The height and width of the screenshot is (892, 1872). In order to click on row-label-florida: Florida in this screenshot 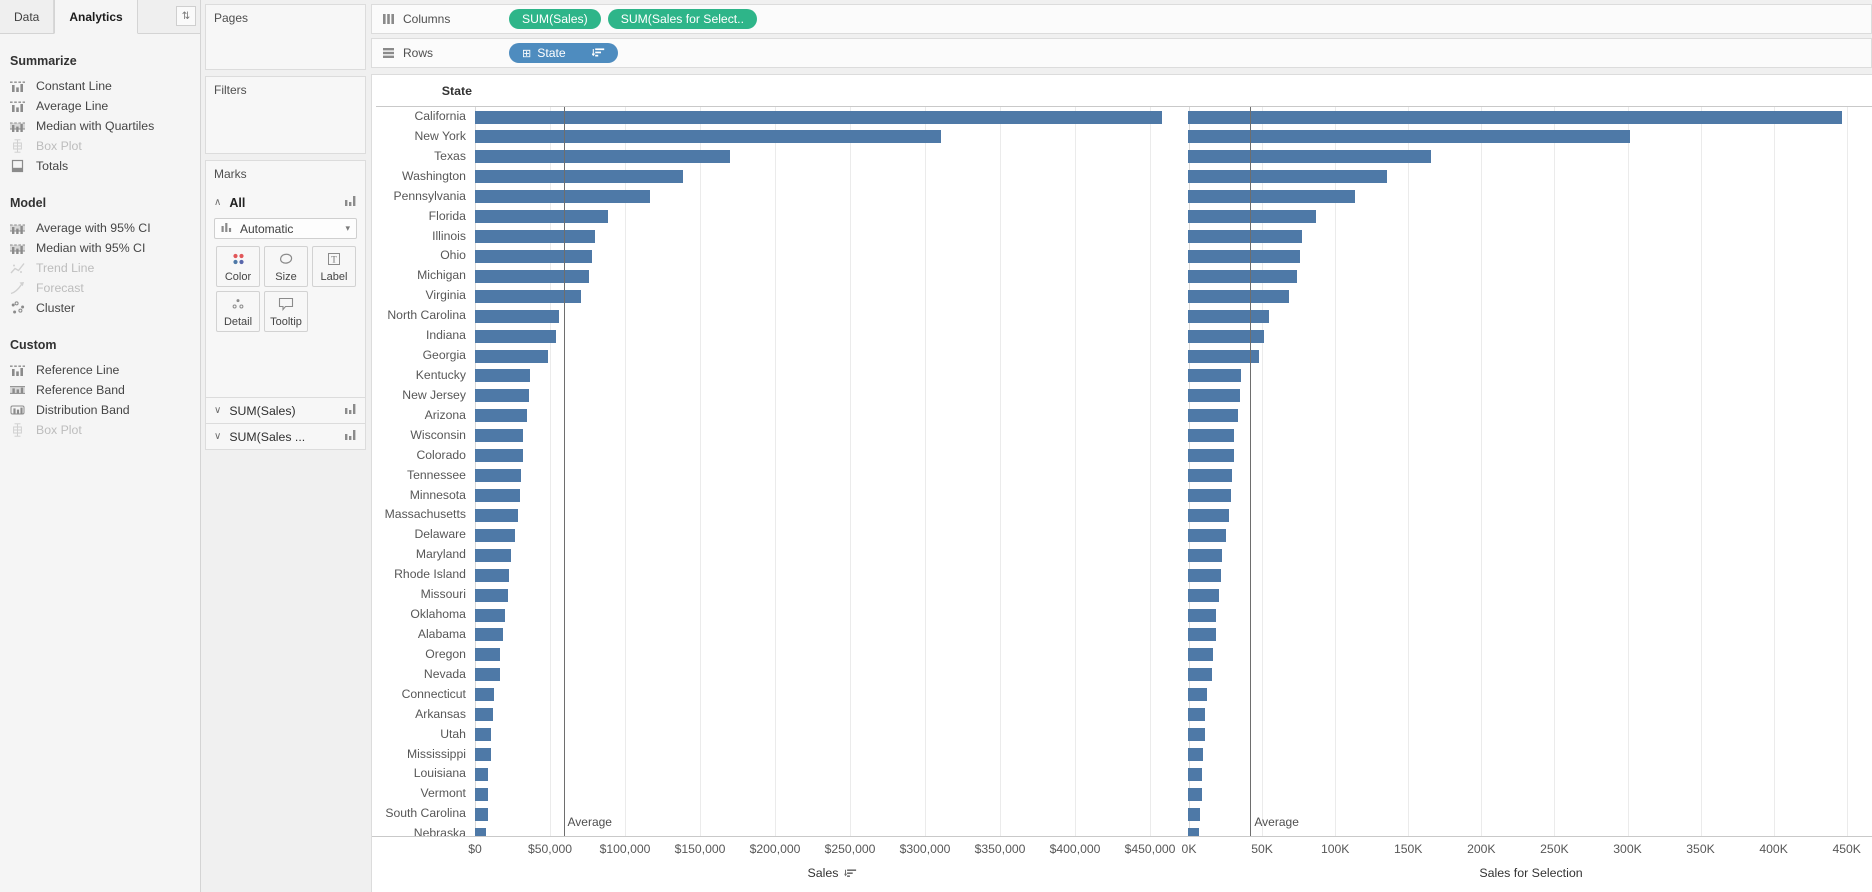, I will do `click(447, 215)`.